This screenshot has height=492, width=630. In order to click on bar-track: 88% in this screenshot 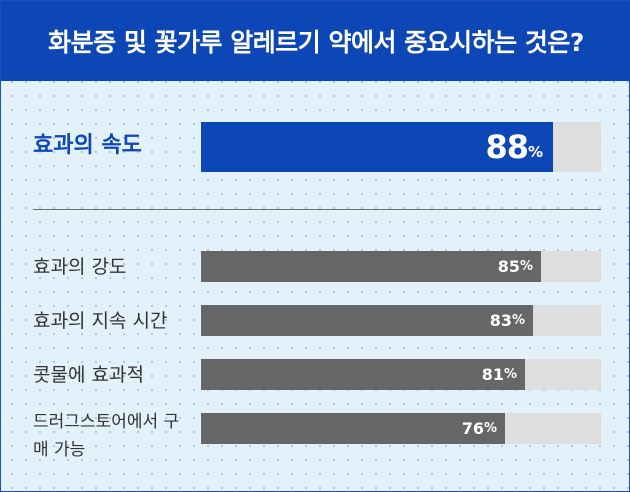, I will do `click(401, 147)`.